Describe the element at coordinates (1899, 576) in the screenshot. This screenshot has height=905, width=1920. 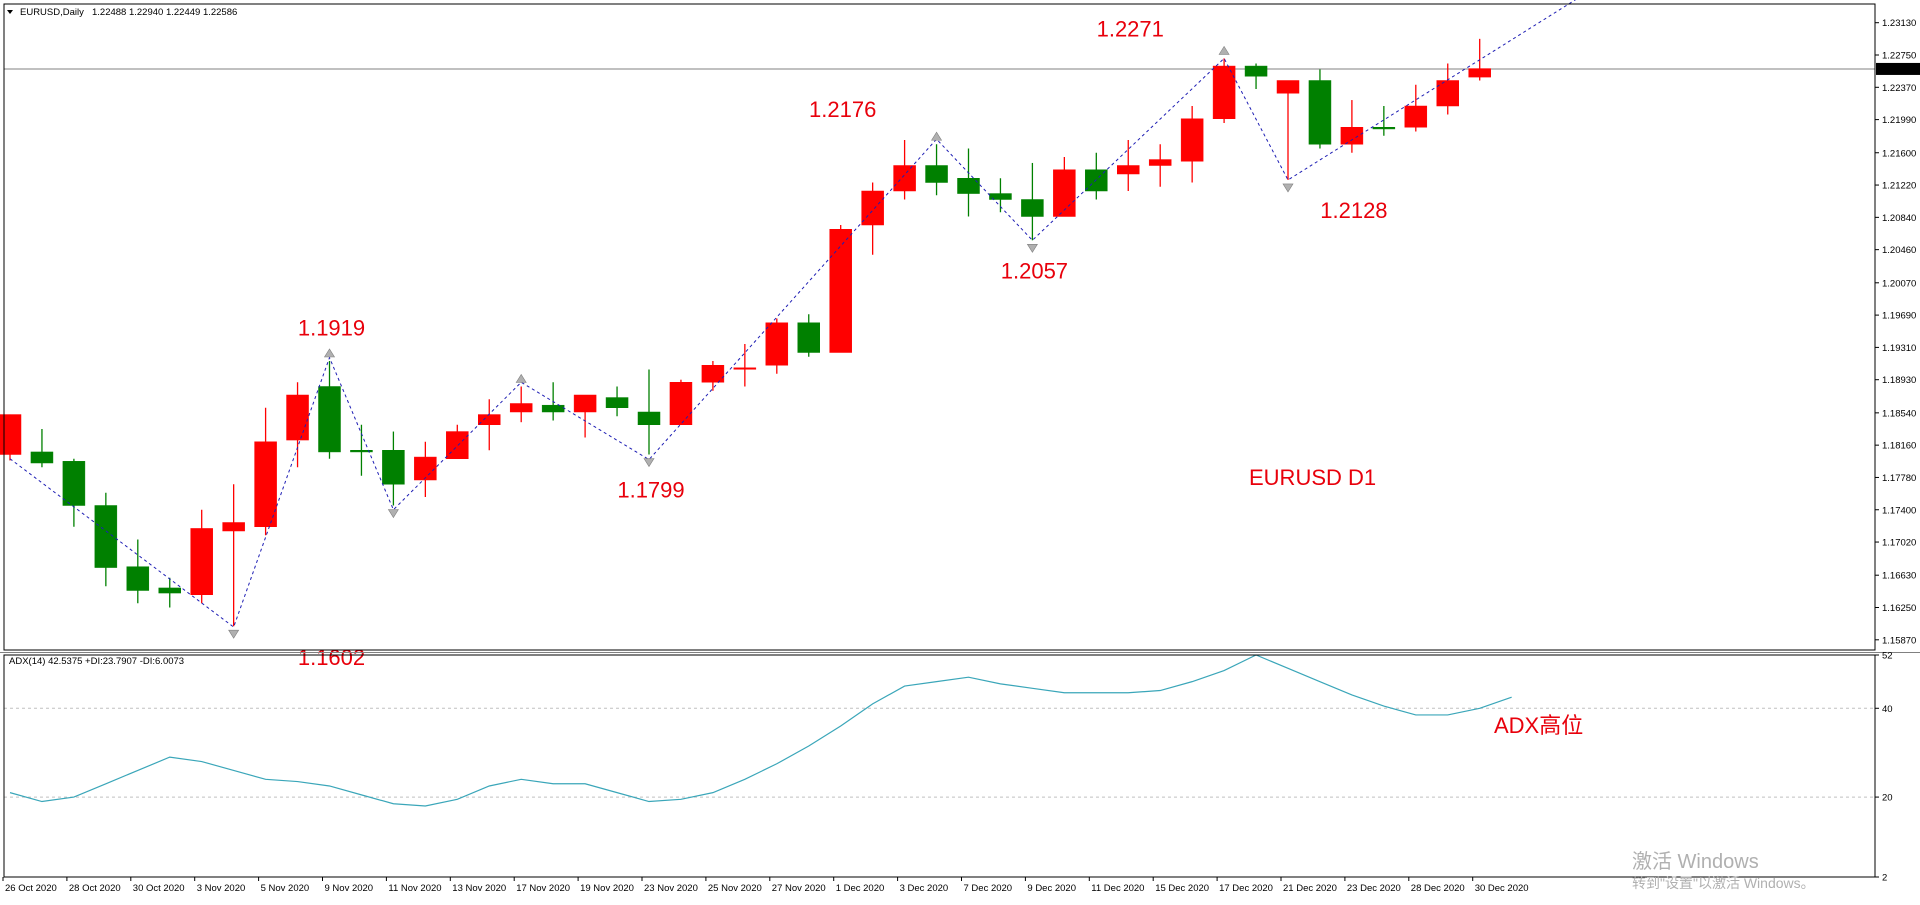
I see `y-tick-label: 1.16630` at that location.